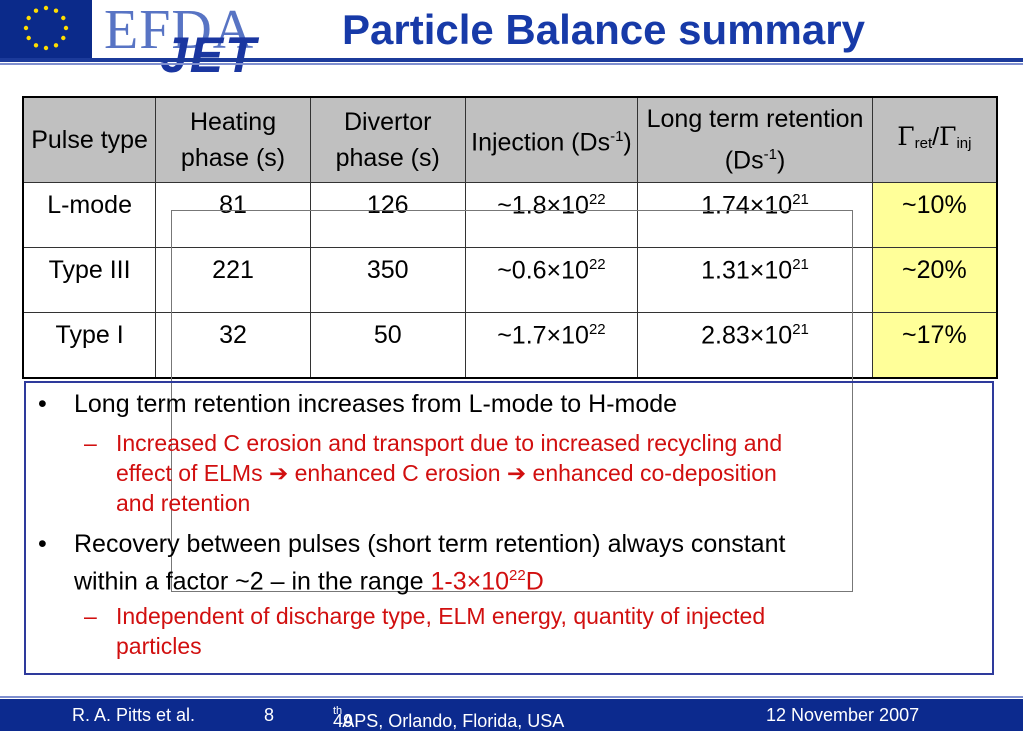  Describe the element at coordinates (511, 60) in the screenshot. I see `header-rule` at that location.